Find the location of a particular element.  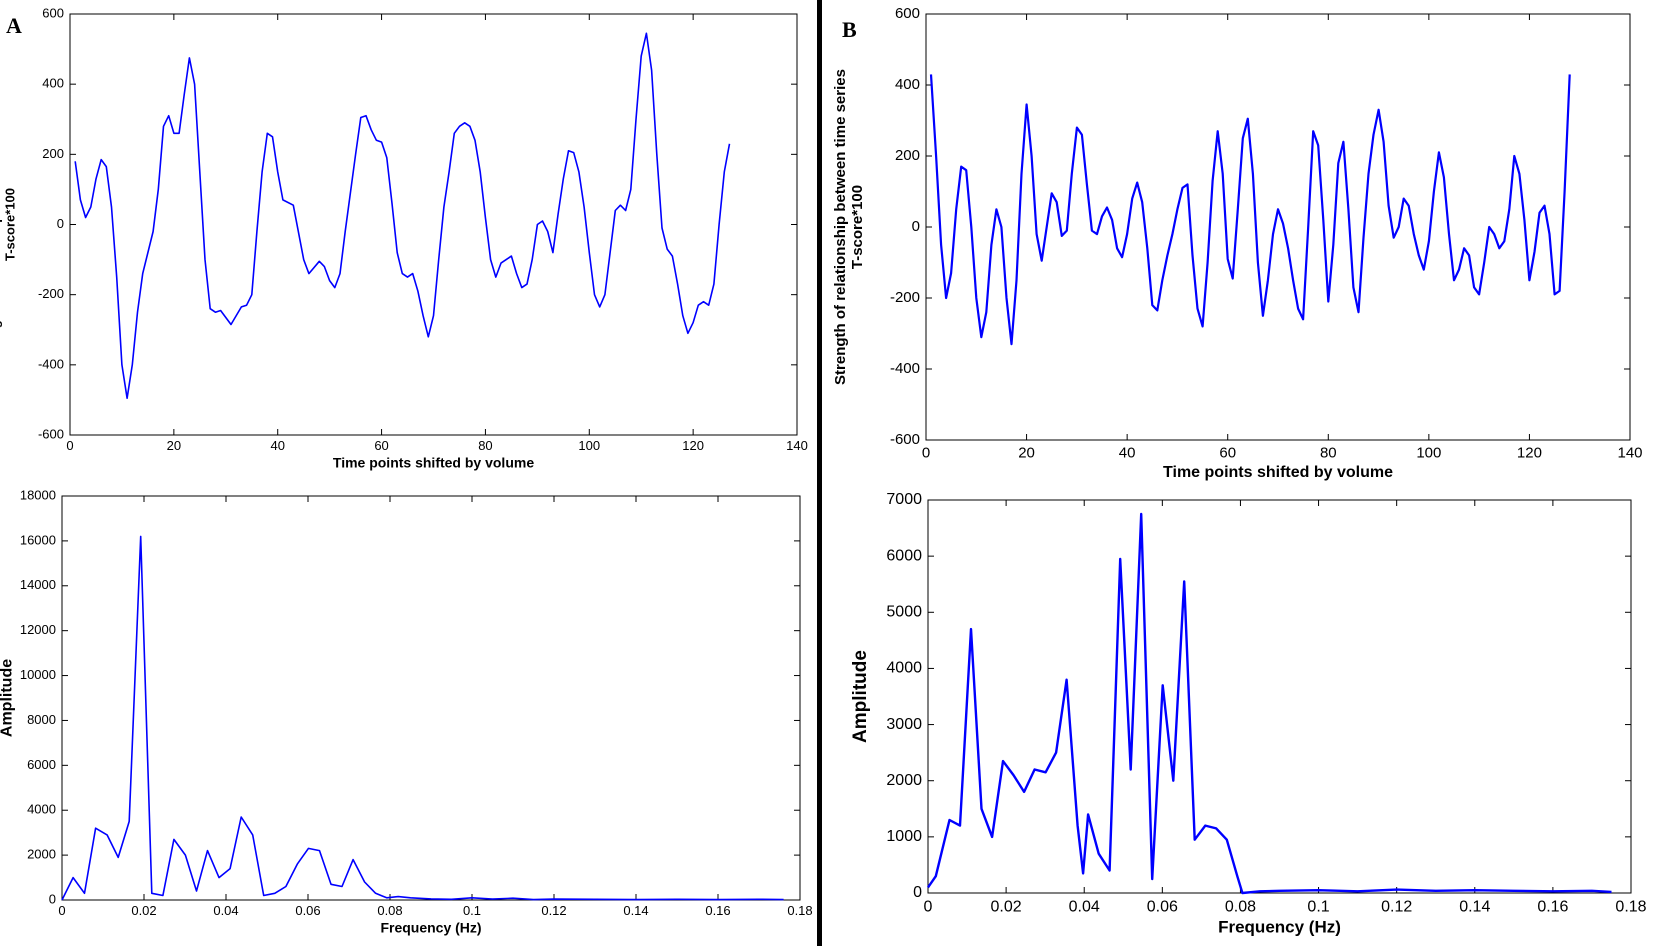

y-tick-label: 14000 is located at coordinates (38, 584).